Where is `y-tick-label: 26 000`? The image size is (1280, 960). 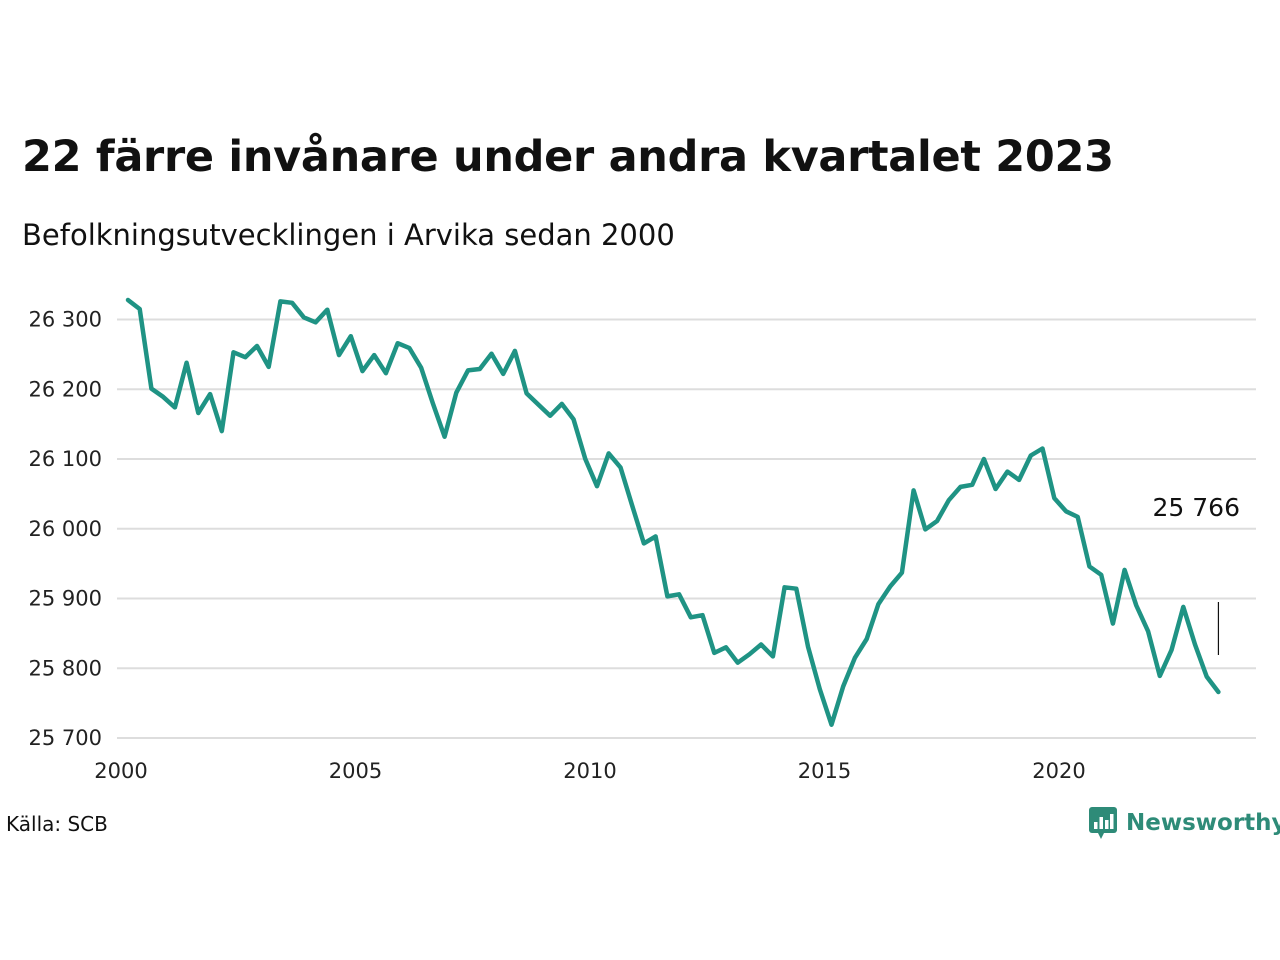
y-tick-label: 26 000 is located at coordinates (65, 529).